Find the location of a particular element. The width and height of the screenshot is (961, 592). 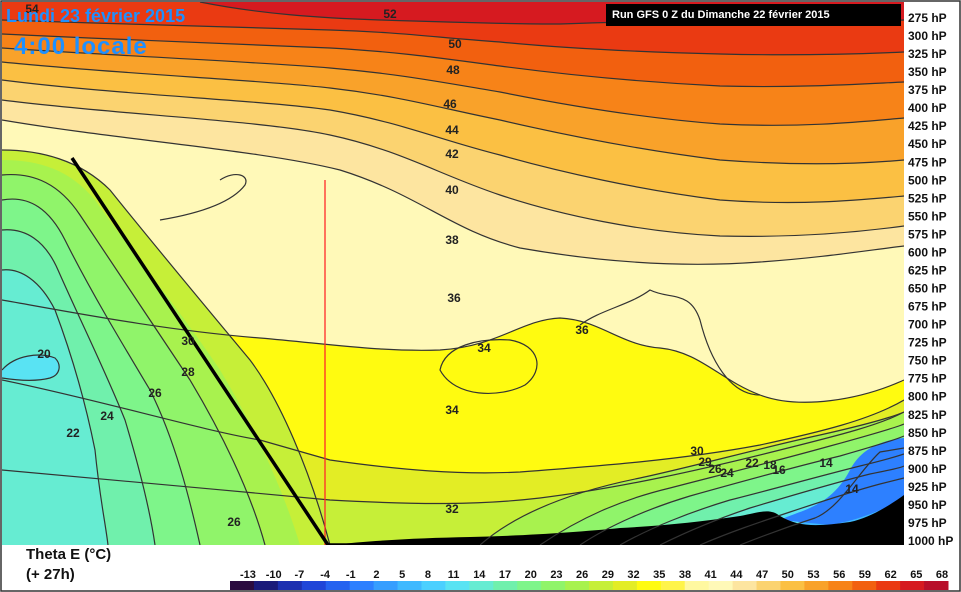

colorbar-tick-label: 44 is located at coordinates (736, 575).